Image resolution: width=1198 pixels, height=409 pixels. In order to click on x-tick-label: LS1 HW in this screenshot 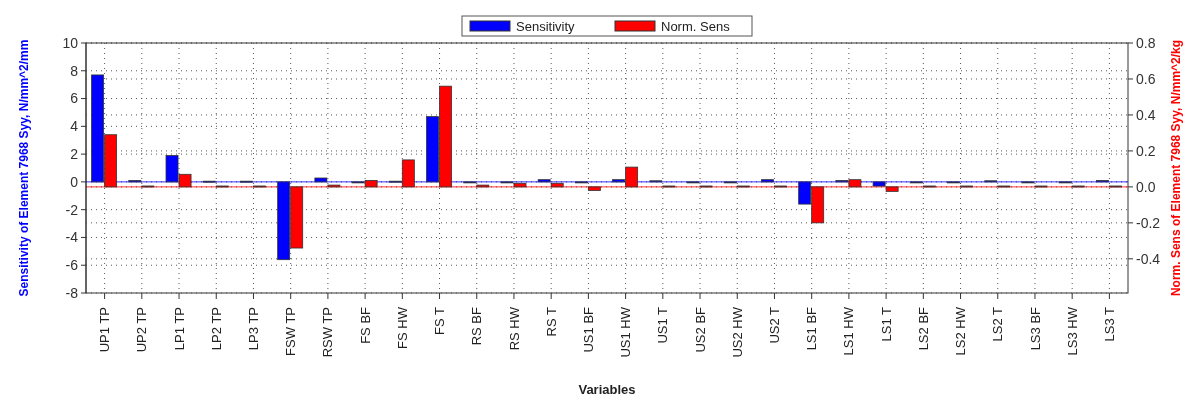, I will do `click(849, 331)`.